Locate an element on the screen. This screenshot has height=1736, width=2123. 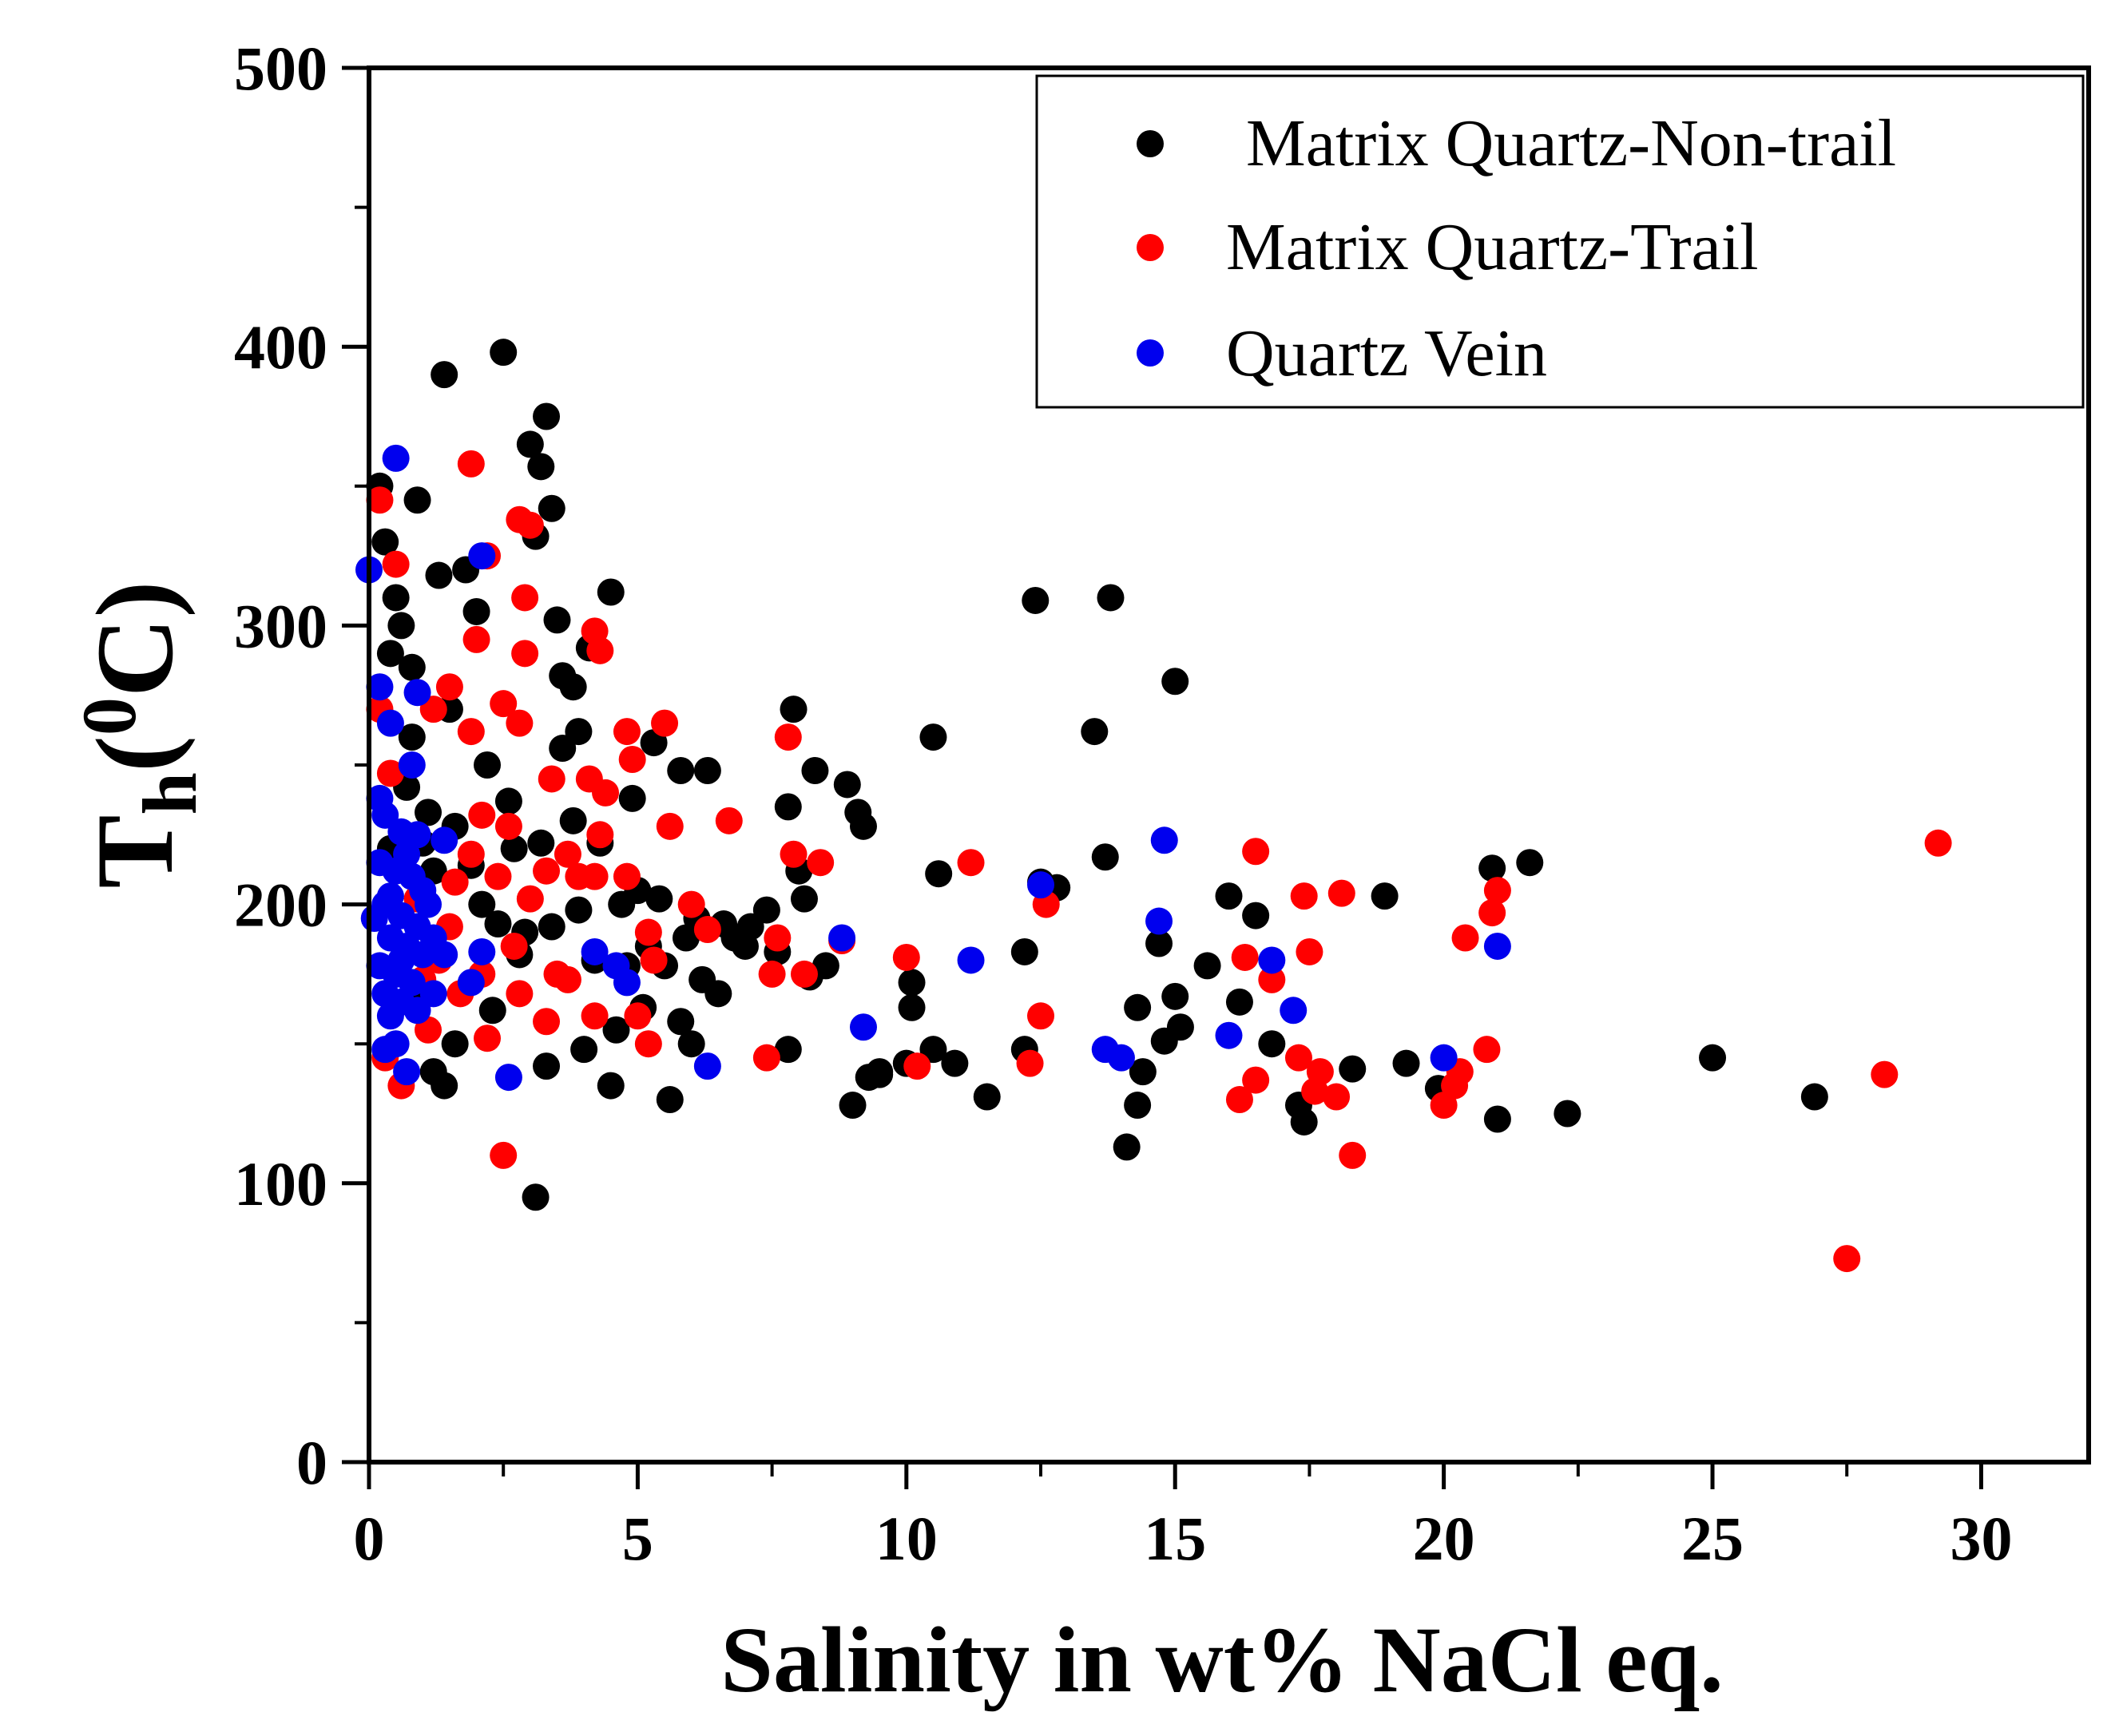
legend-marker-vein is located at coordinates (1150, 353).